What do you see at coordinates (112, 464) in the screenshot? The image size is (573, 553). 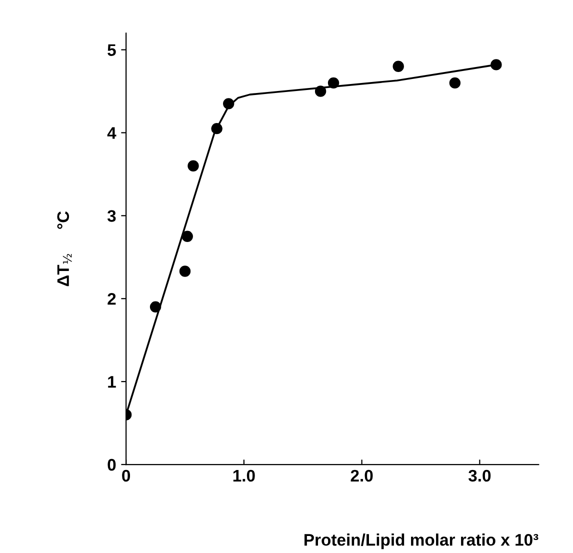 I see `y-tick-label: 0` at bounding box center [112, 464].